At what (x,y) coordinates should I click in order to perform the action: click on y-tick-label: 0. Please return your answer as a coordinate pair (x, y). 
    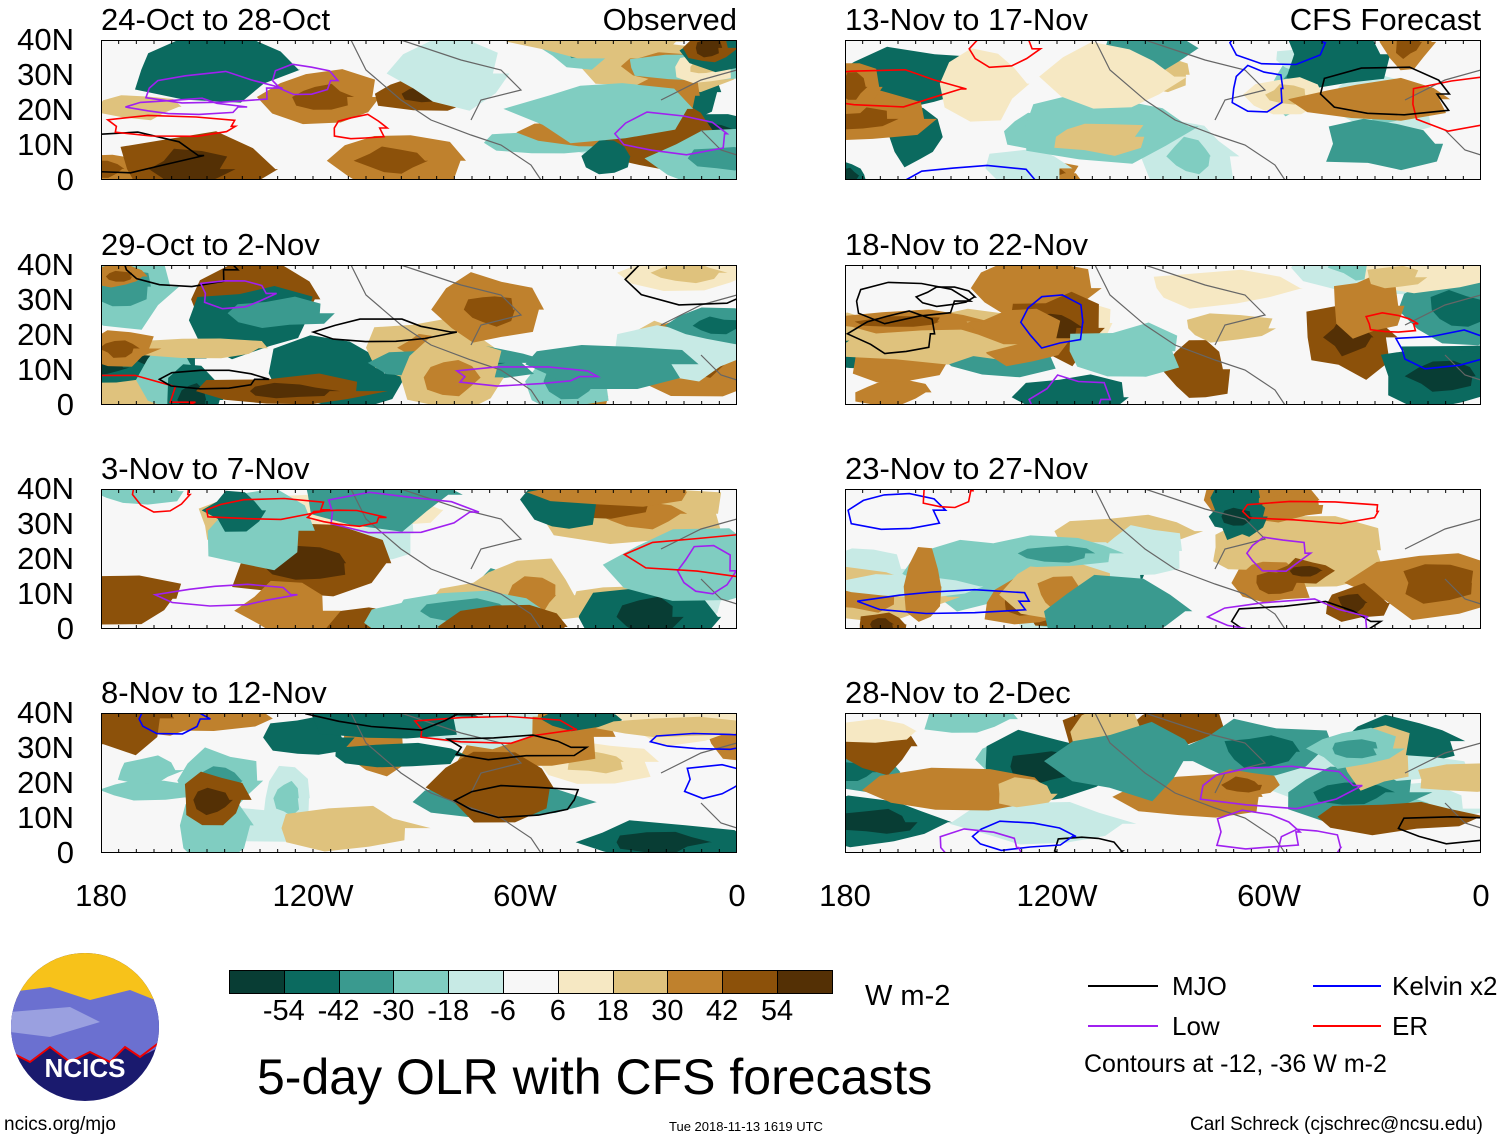
    Looking at the image, I should click on (65, 628).